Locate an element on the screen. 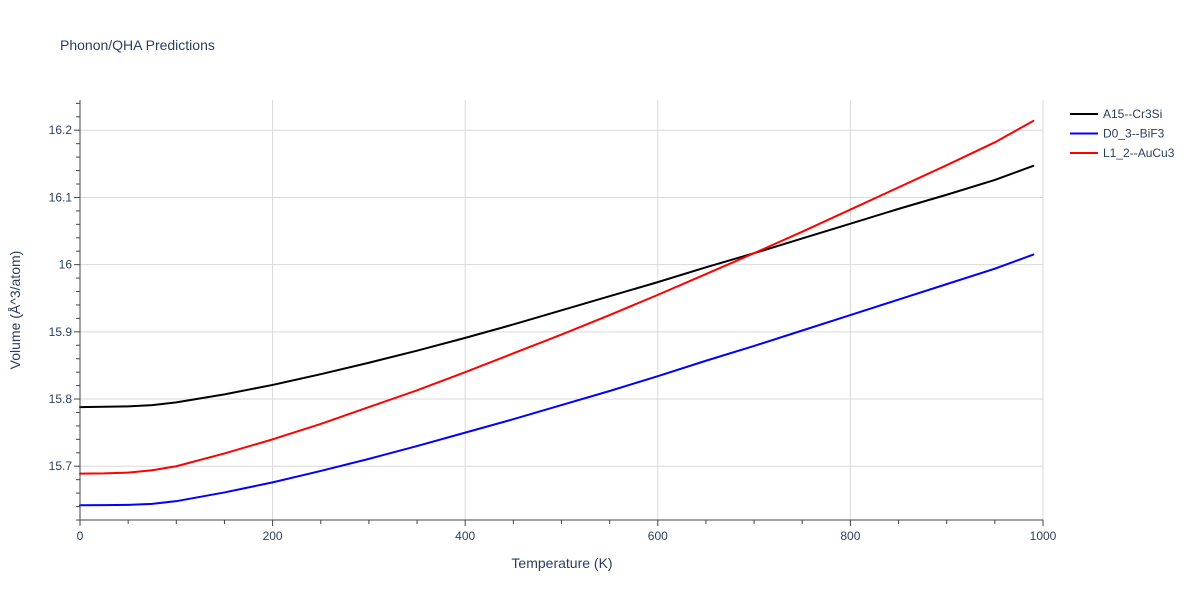 The image size is (1200, 600). legend-label: L1_2--AuCu3 is located at coordinates (1139, 153).